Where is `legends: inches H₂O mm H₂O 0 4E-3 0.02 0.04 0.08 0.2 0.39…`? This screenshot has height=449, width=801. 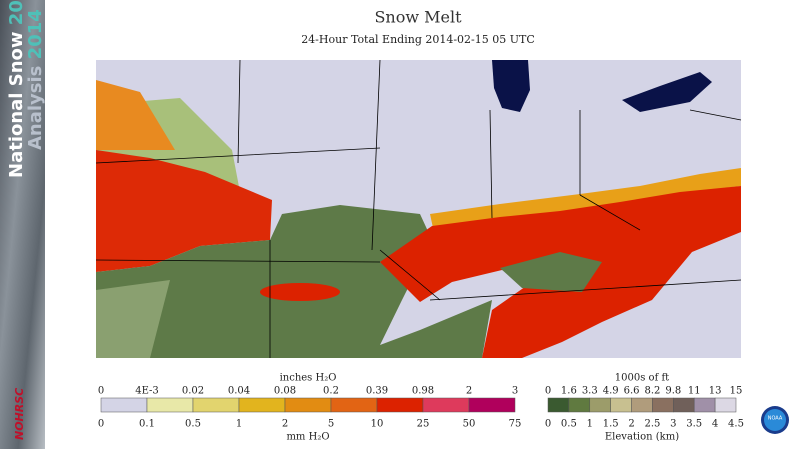 legends: inches H₂O mm H₂O 0 4E-3 0.02 0.04 0.08 0.2 0.39… is located at coordinates (421, 408).